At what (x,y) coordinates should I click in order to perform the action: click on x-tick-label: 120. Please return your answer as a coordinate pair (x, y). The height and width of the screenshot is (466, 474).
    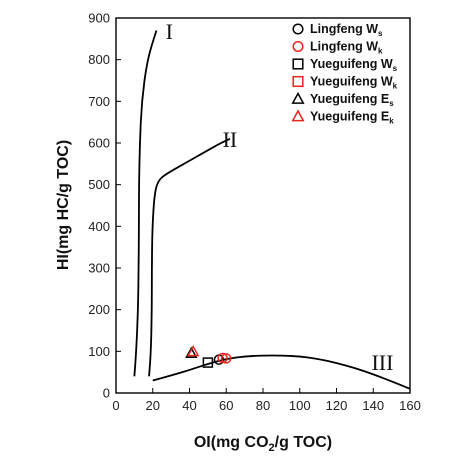
    Looking at the image, I should click on (337, 405).